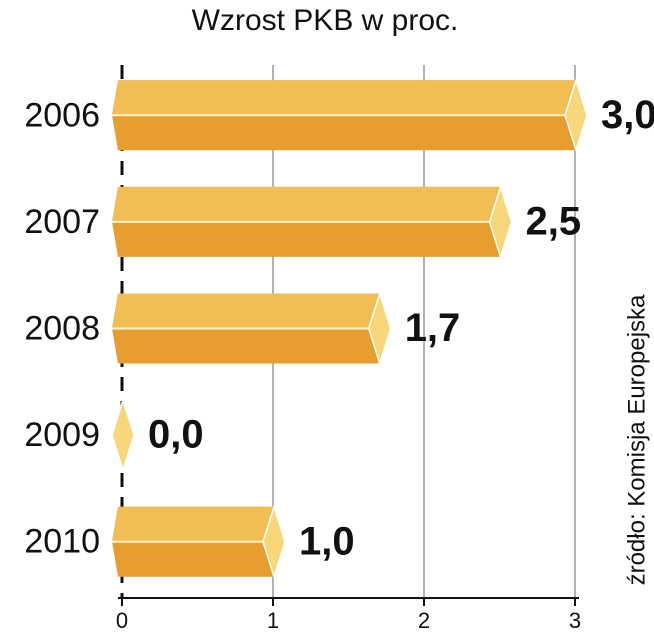 The width and height of the screenshot is (654, 640). I want to click on value-label: 3,0, so click(627, 115).